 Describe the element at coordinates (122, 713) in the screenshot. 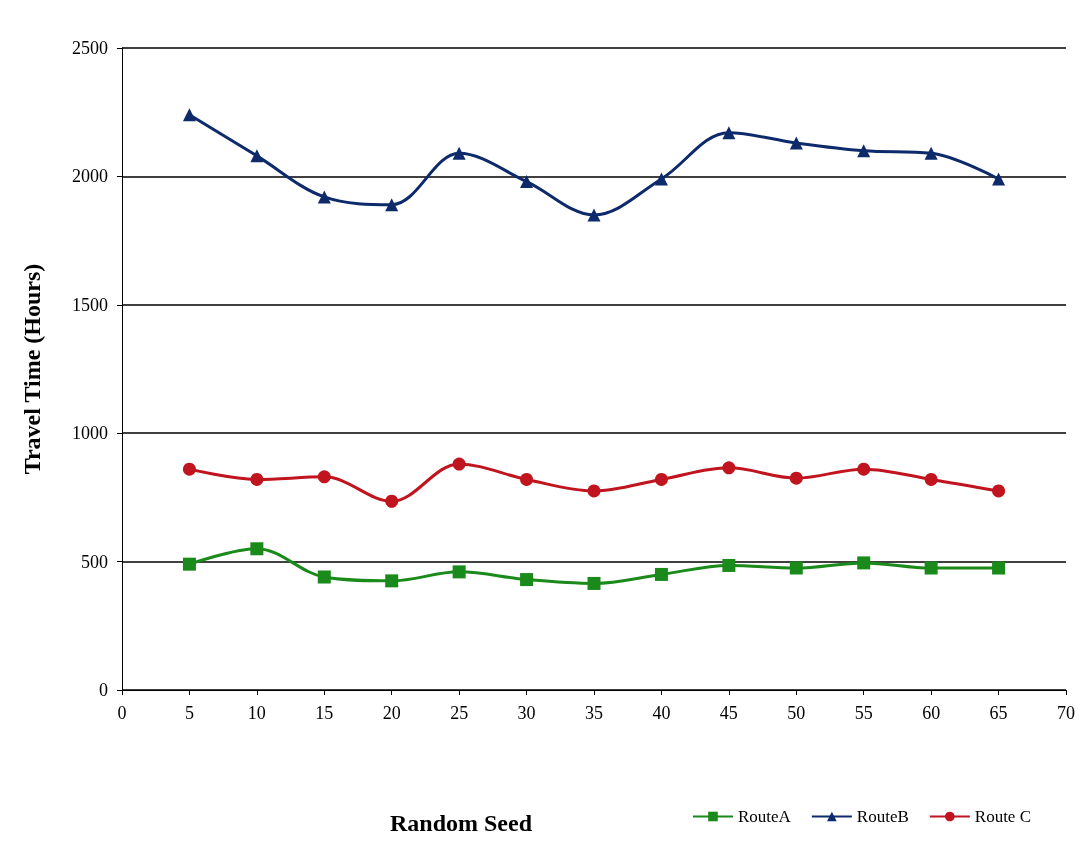

I see `x-tick-label: 0` at that location.